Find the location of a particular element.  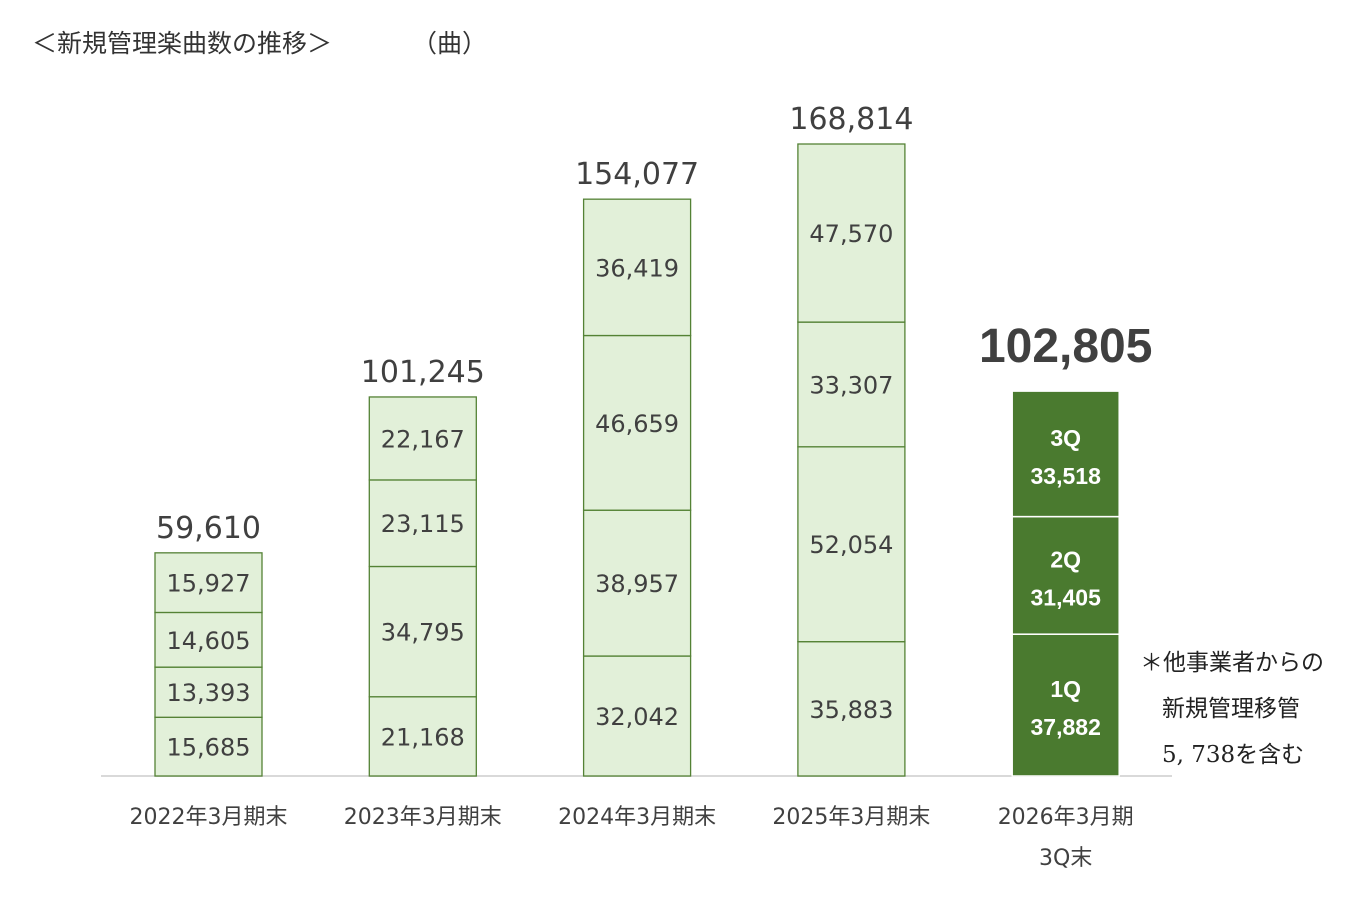

segment-value-label: 32,042 is located at coordinates (637, 717).